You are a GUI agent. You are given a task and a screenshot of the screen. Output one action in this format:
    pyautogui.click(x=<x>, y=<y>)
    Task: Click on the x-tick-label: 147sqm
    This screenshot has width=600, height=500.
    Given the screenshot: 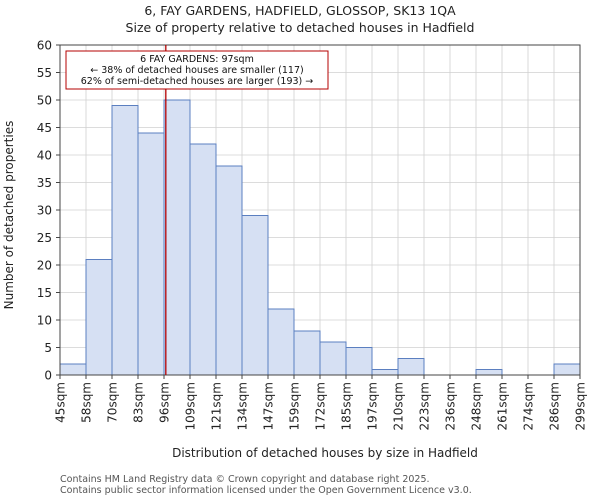 What is the action you would take?
    pyautogui.click(x=269, y=406)
    